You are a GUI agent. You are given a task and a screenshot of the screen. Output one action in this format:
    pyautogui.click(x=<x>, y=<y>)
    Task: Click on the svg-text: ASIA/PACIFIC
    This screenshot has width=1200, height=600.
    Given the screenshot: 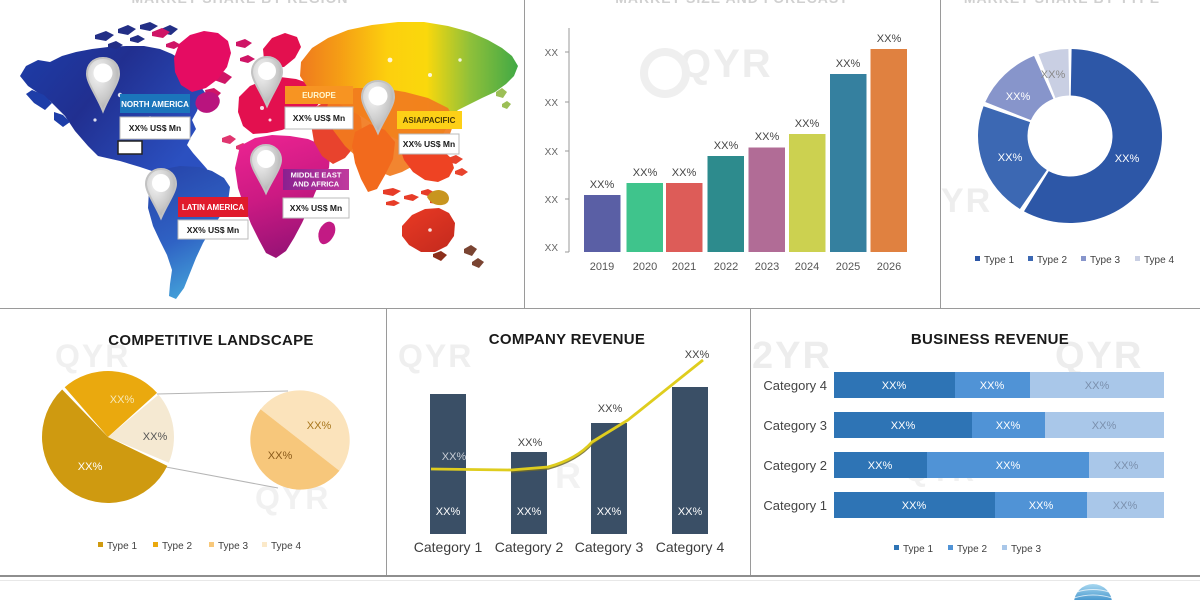 What is the action you would take?
    pyautogui.click(x=429, y=120)
    